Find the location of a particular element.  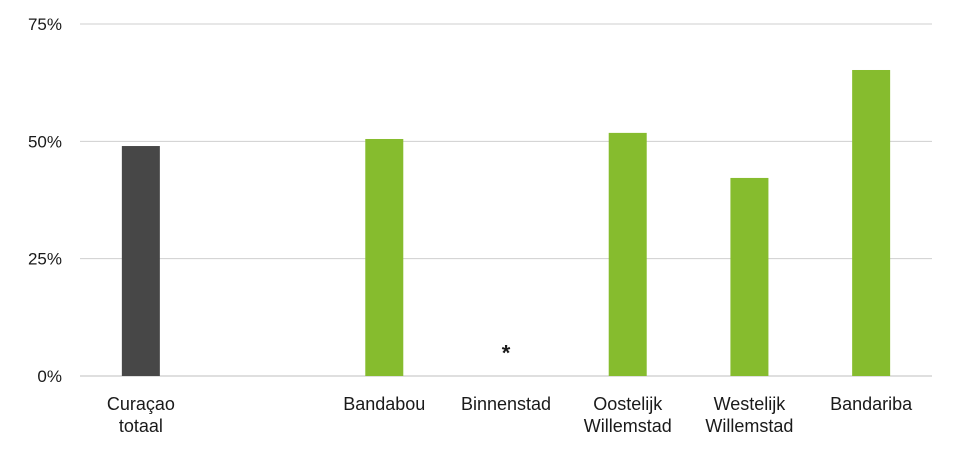

y-tick-label: 50% is located at coordinates (45, 141).